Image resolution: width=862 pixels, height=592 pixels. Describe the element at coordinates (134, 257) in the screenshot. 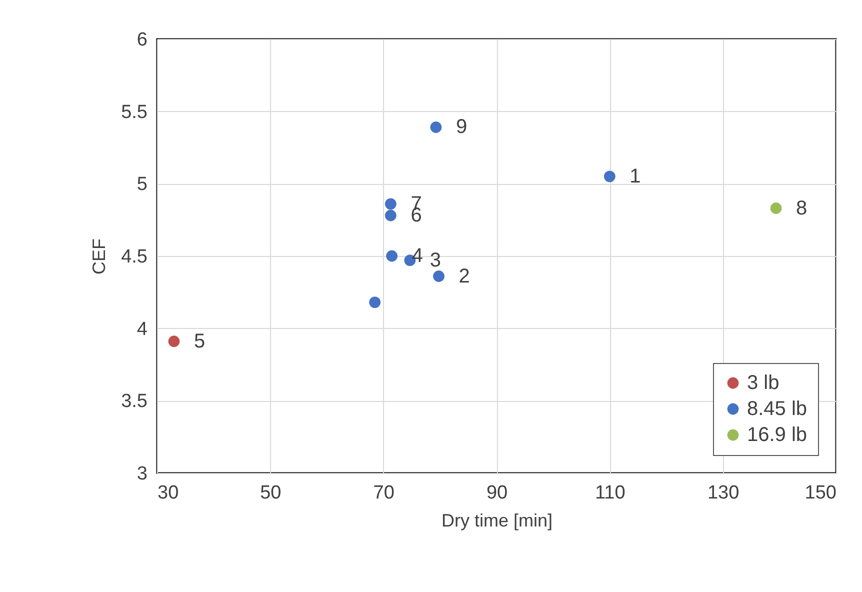

I see `y-tick-label: 4.5` at that location.